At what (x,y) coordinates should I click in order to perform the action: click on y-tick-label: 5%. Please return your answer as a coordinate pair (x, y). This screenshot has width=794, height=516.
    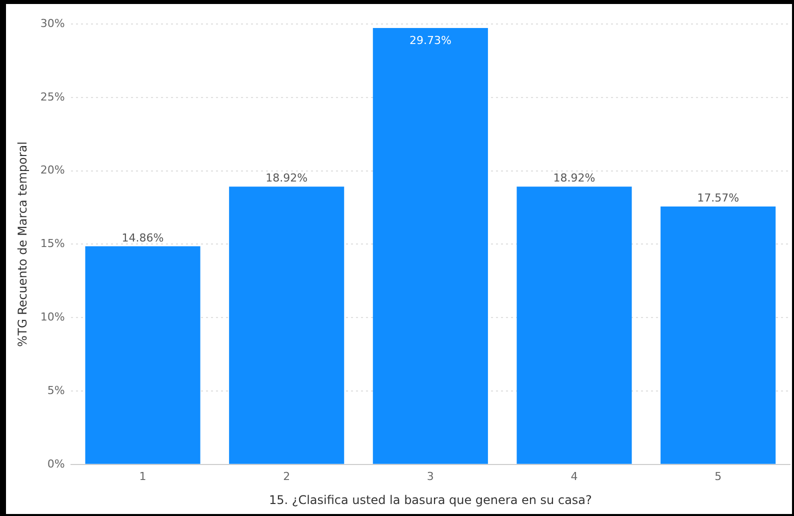
    Looking at the image, I should click on (56, 390).